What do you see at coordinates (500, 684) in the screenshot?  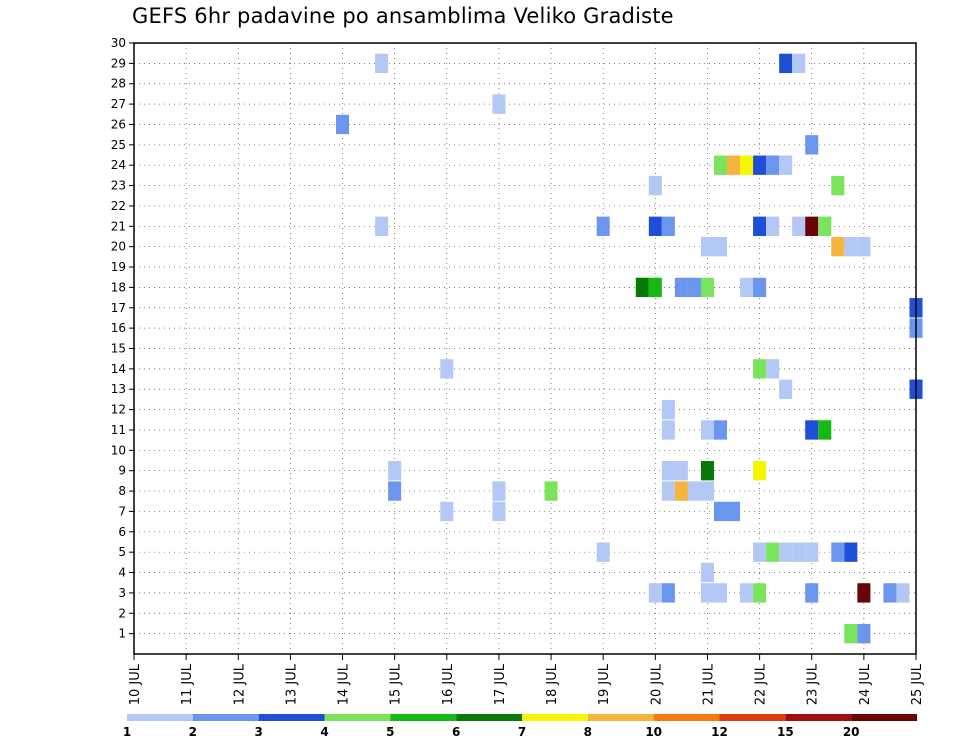 I see `x-tick-label: 17 JUL` at bounding box center [500, 684].